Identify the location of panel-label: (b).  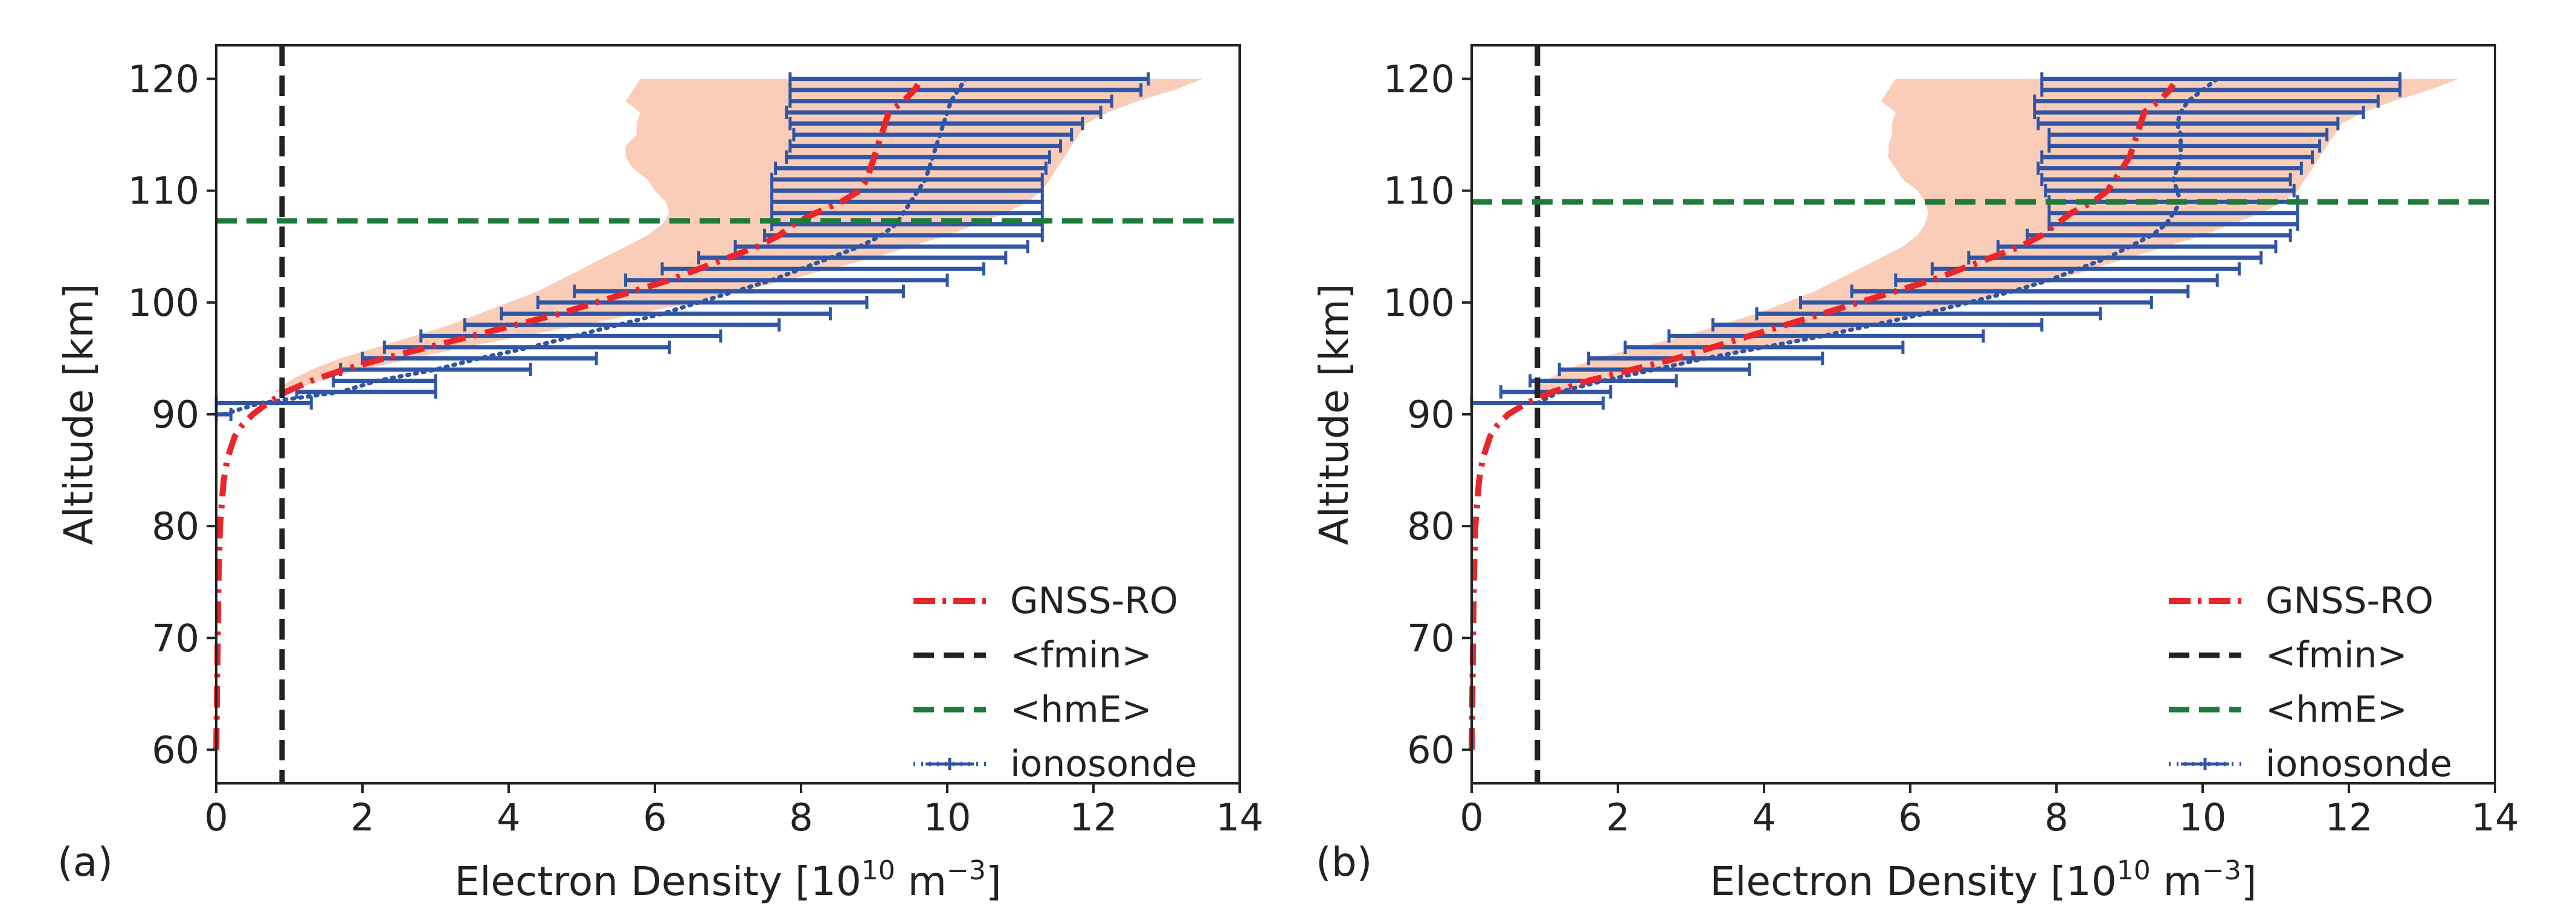
(1344, 862).